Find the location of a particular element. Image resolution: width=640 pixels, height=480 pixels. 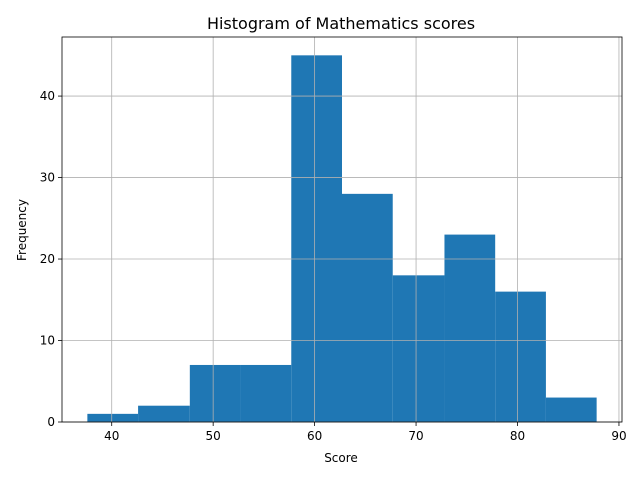

x-tick-label: 40 is located at coordinates (111, 436).